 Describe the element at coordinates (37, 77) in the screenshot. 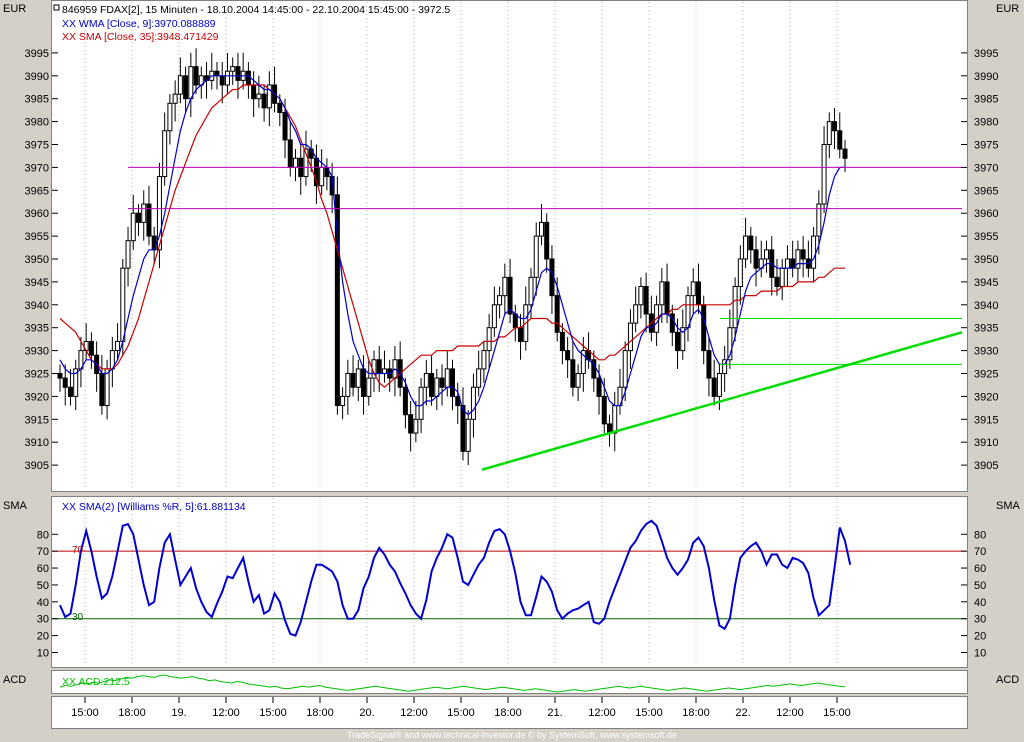

I see `y-tick-label-left: 3990` at that location.